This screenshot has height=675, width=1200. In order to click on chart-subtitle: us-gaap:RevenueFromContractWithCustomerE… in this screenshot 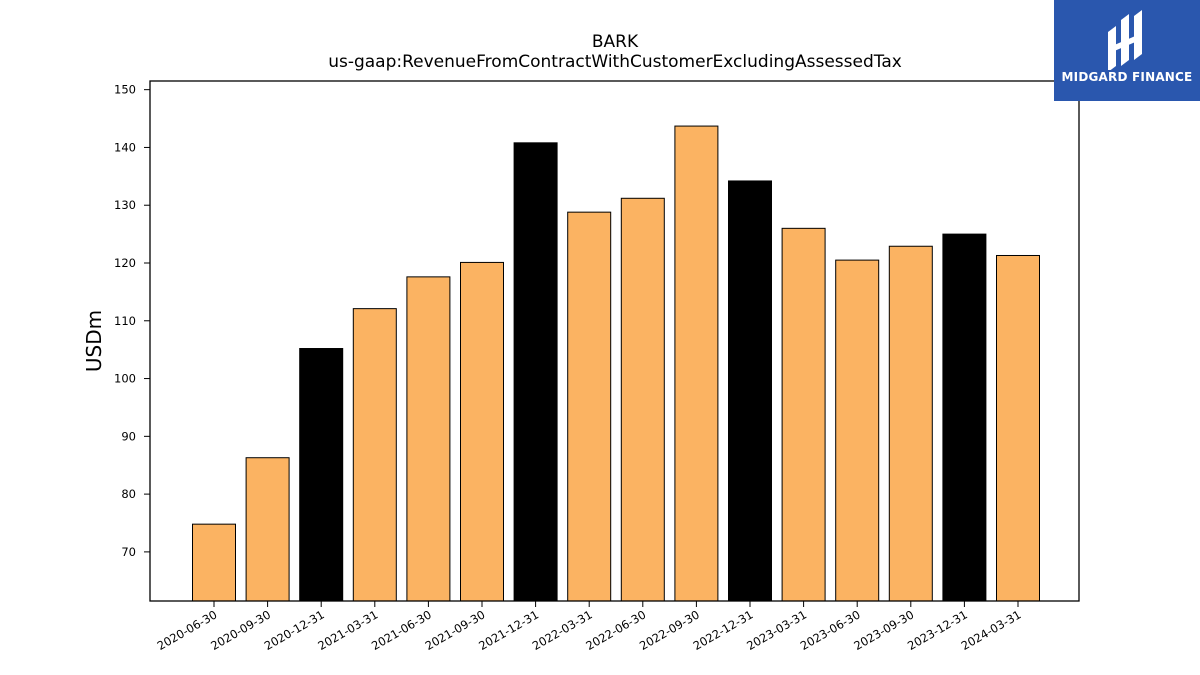, I will do `click(615, 62)`.